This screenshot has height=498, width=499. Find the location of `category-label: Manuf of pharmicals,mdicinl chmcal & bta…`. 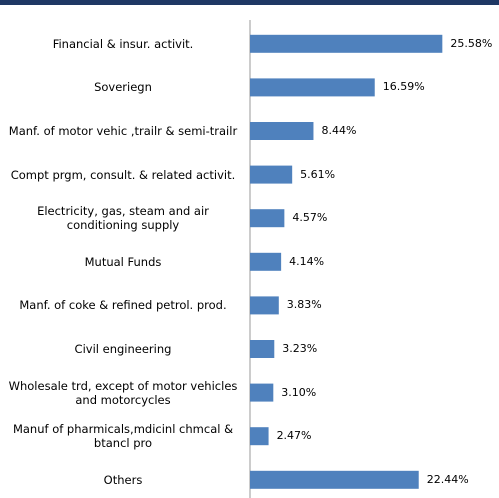

category-label: Manuf of pharmicals,mdicinl chmcal & bta… is located at coordinates (123, 436).